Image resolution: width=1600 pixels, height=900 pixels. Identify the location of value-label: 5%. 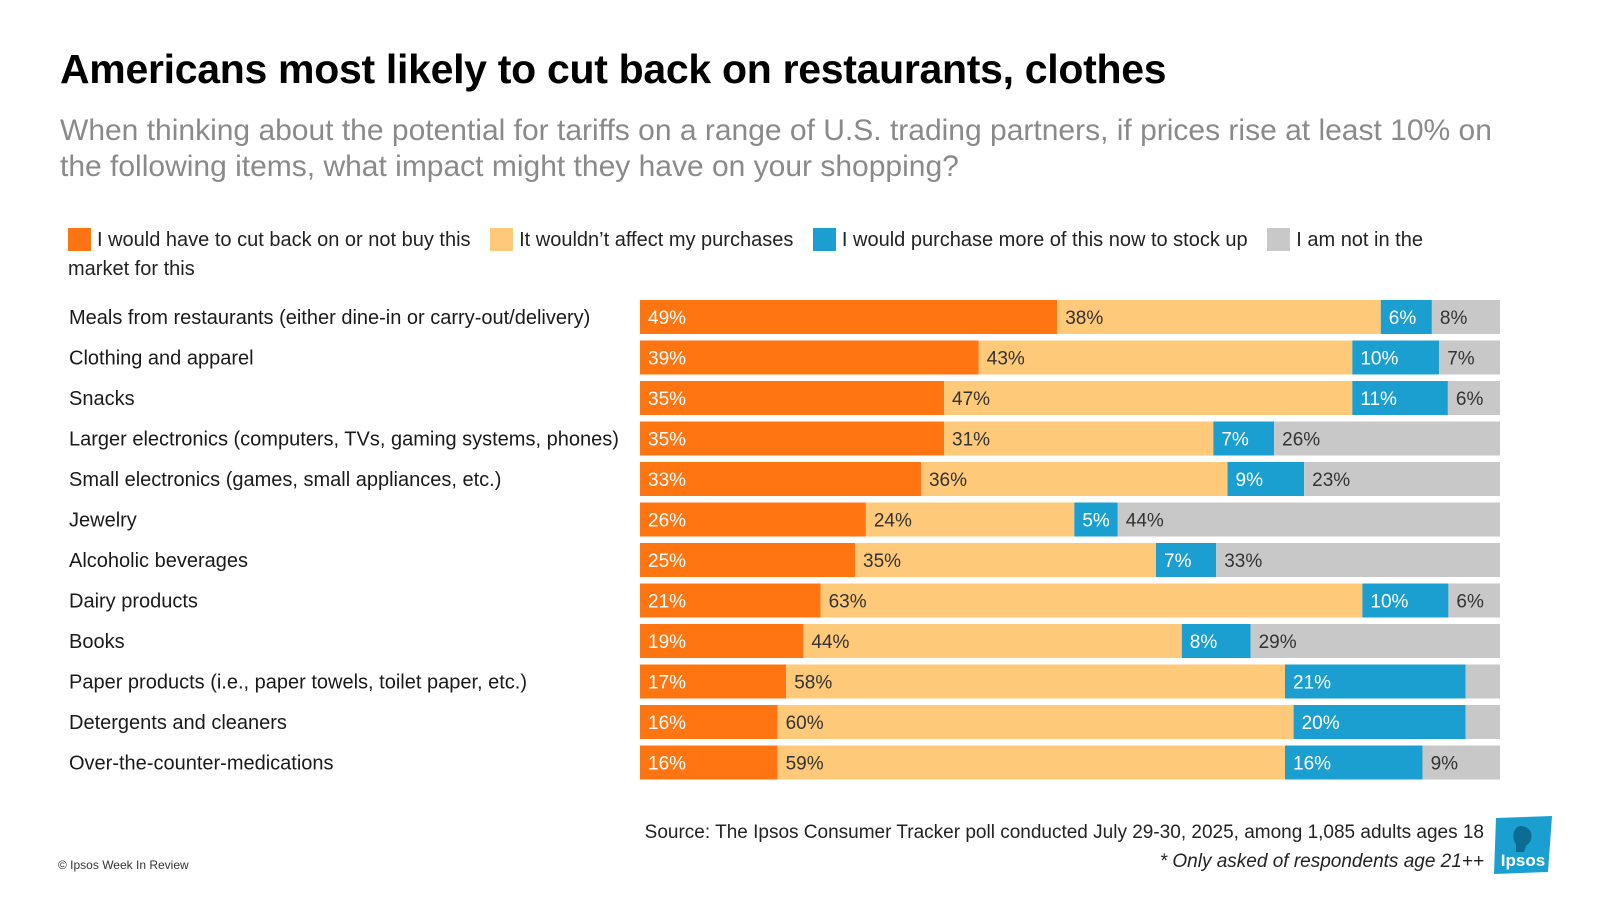
(1096, 521).